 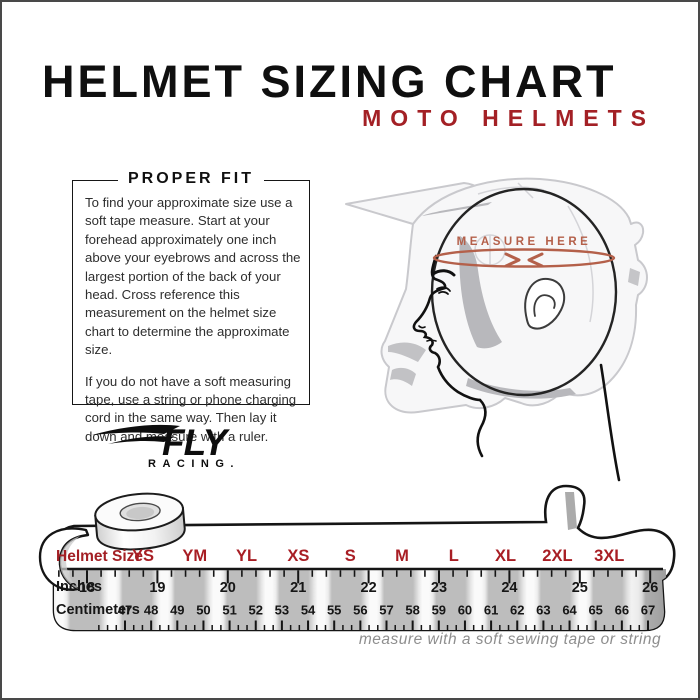 I want to click on inch-label: 21, so click(x=298, y=588).